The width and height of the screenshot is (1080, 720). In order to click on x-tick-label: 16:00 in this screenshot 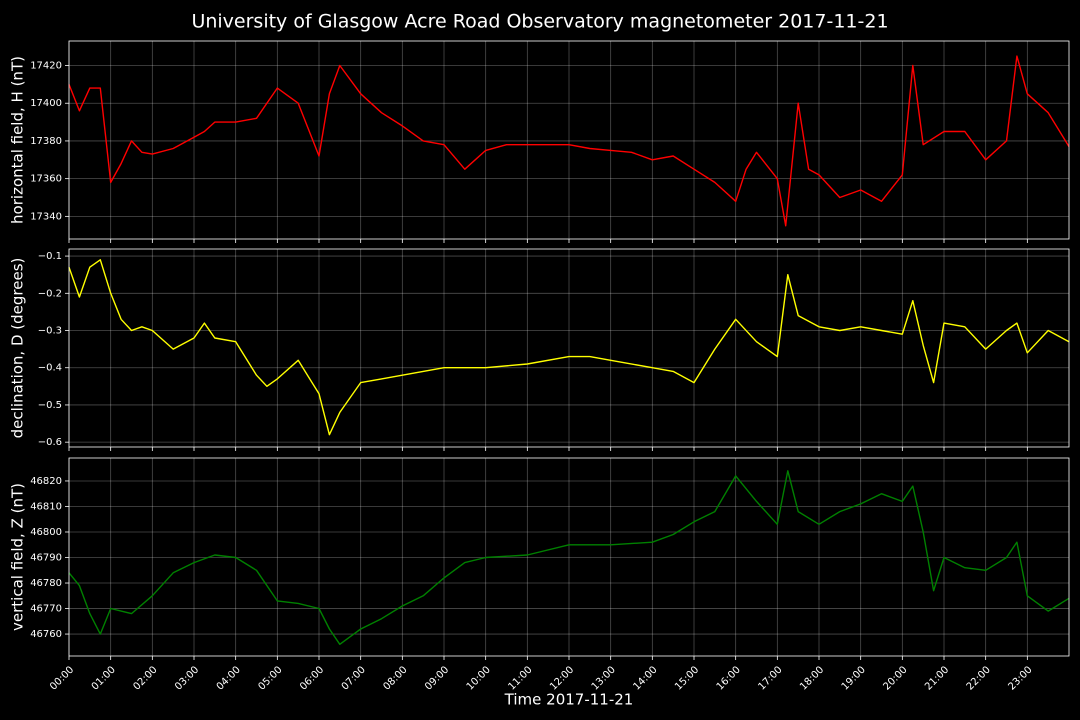, I will do `click(729, 678)`.